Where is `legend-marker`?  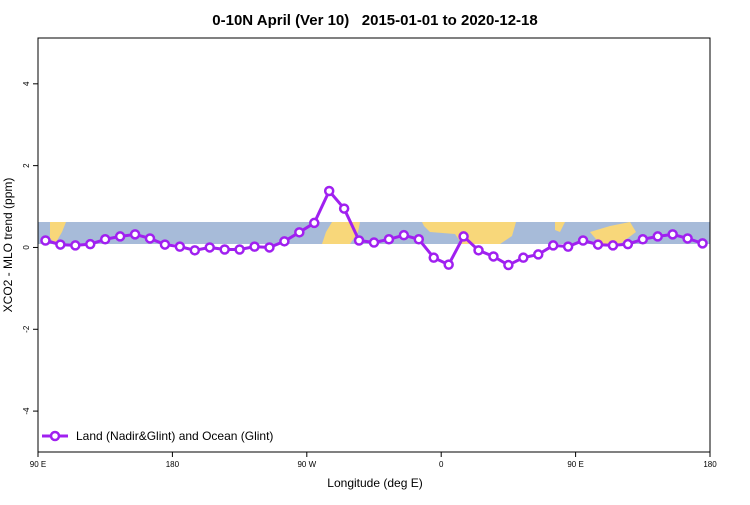 legend-marker is located at coordinates (55, 436).